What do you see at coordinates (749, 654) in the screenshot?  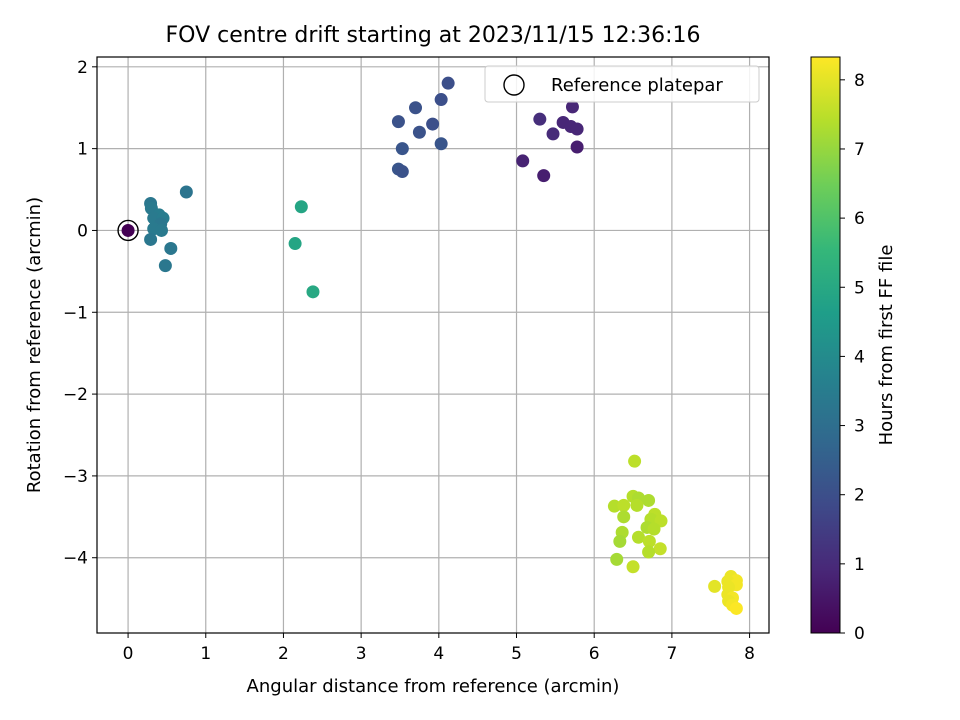 I see `x-tick-label: 8` at bounding box center [749, 654].